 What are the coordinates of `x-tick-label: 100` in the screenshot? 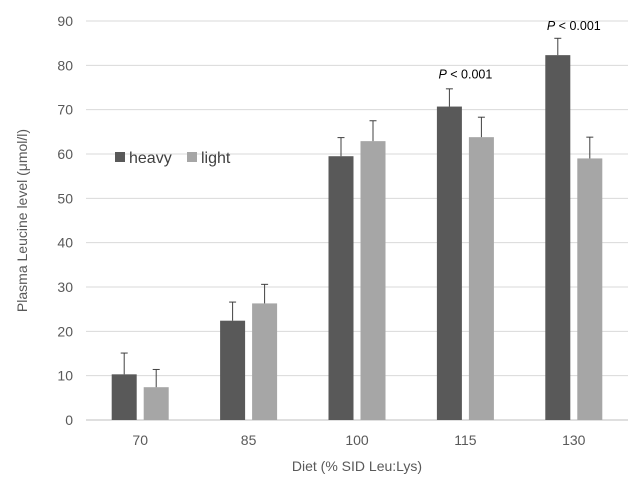 It's located at (357, 440).